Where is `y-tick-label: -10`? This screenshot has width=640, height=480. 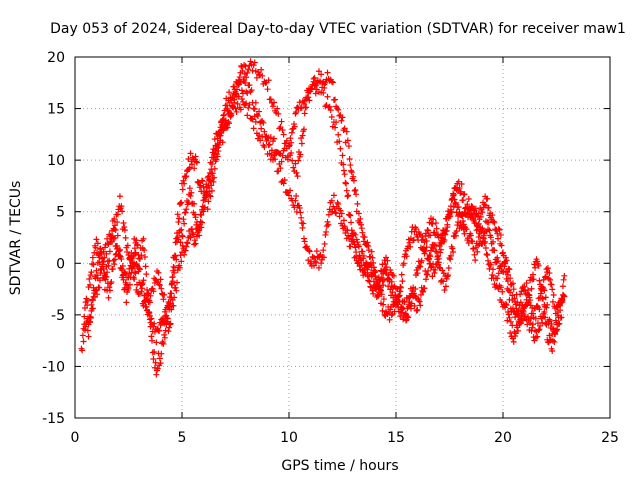
y-tick-label: -10 is located at coordinates (53, 367).